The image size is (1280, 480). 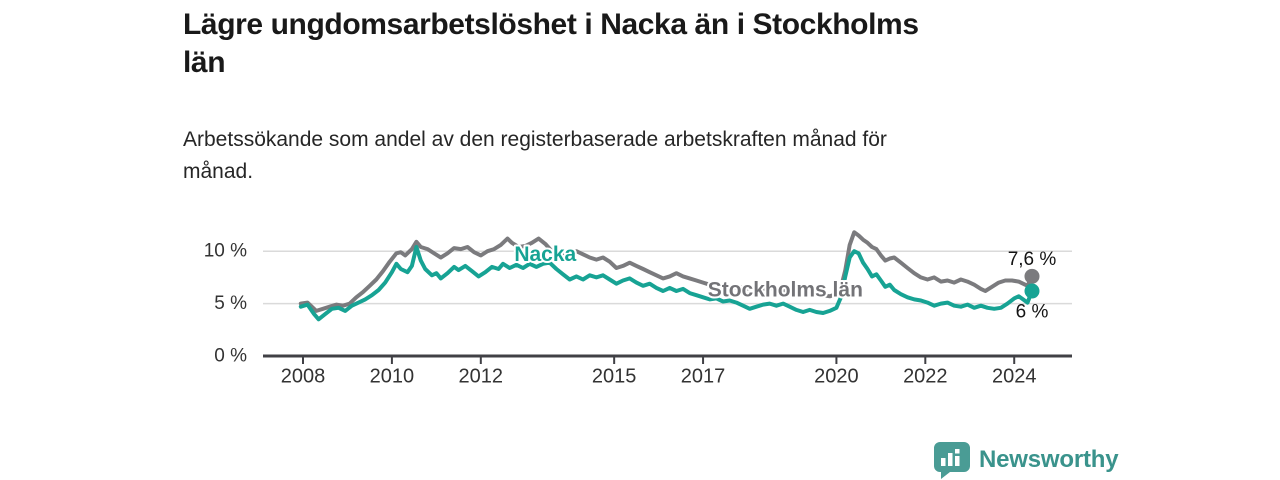 I want to click on x-tick-label-2024: 2024, so click(x=1014, y=377).